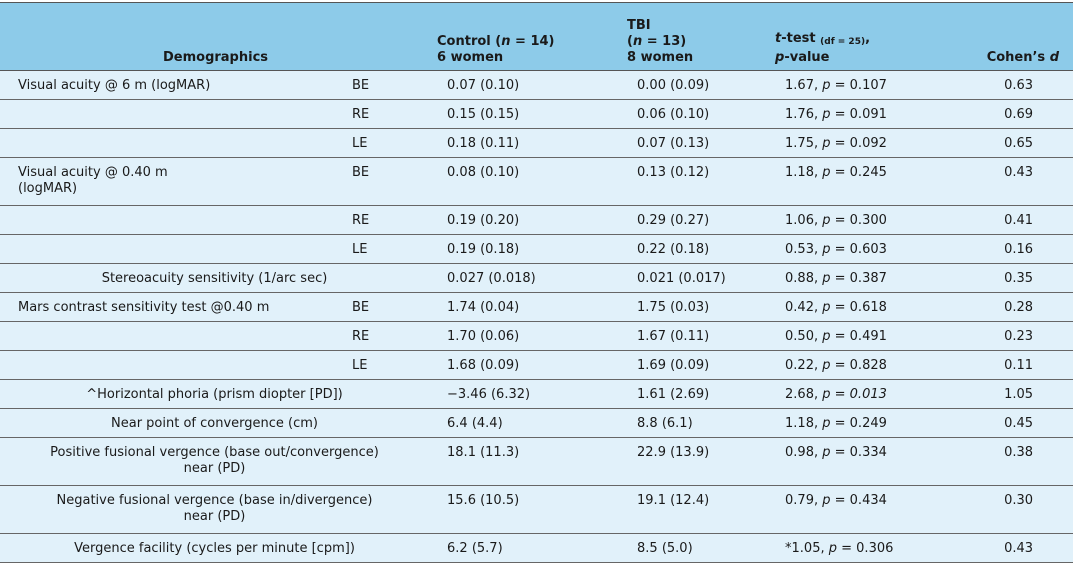  I want to click on row-control-value: 0.08 (0.10), so click(524, 181).